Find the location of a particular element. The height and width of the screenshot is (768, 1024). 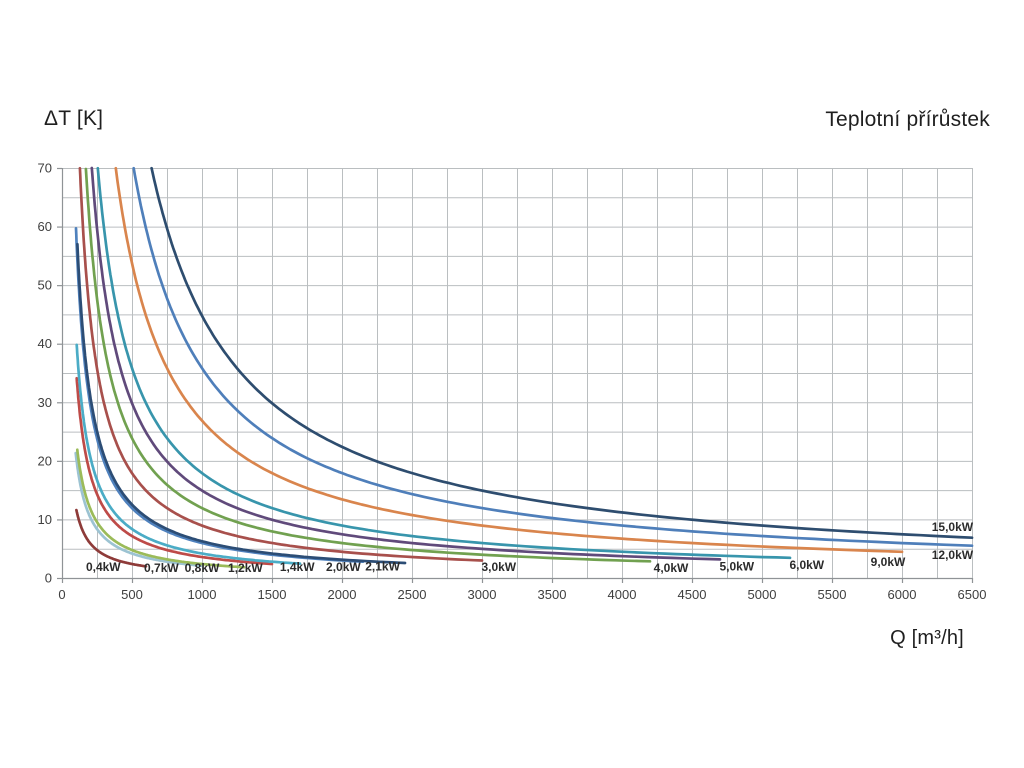

series-line-2.1kW is located at coordinates (241, 403).